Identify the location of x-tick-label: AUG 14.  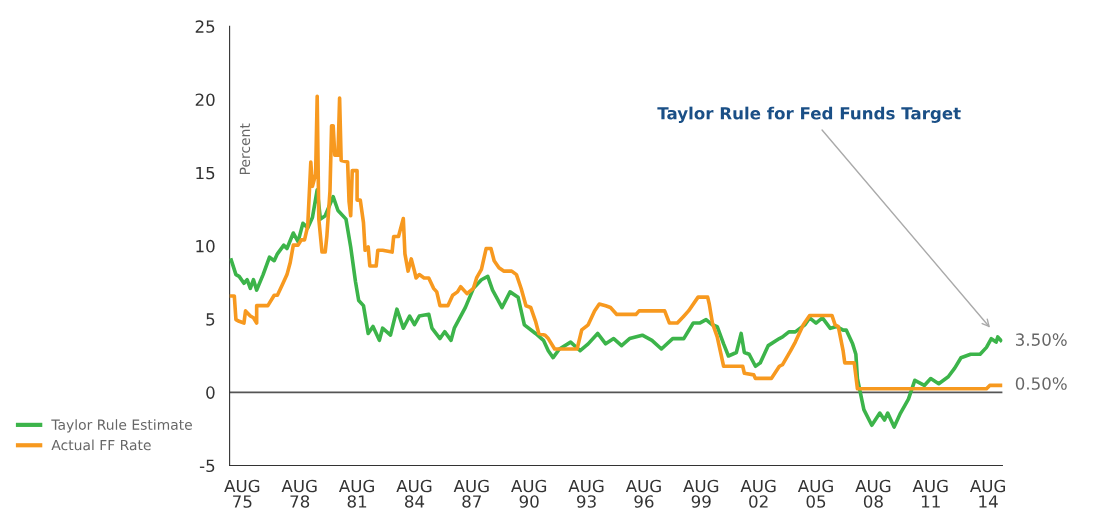
(987, 493).